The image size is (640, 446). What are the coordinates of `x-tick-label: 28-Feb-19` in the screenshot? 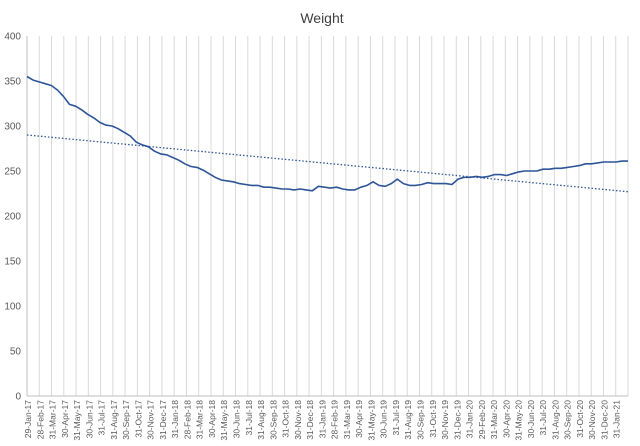 It's located at (335, 419).